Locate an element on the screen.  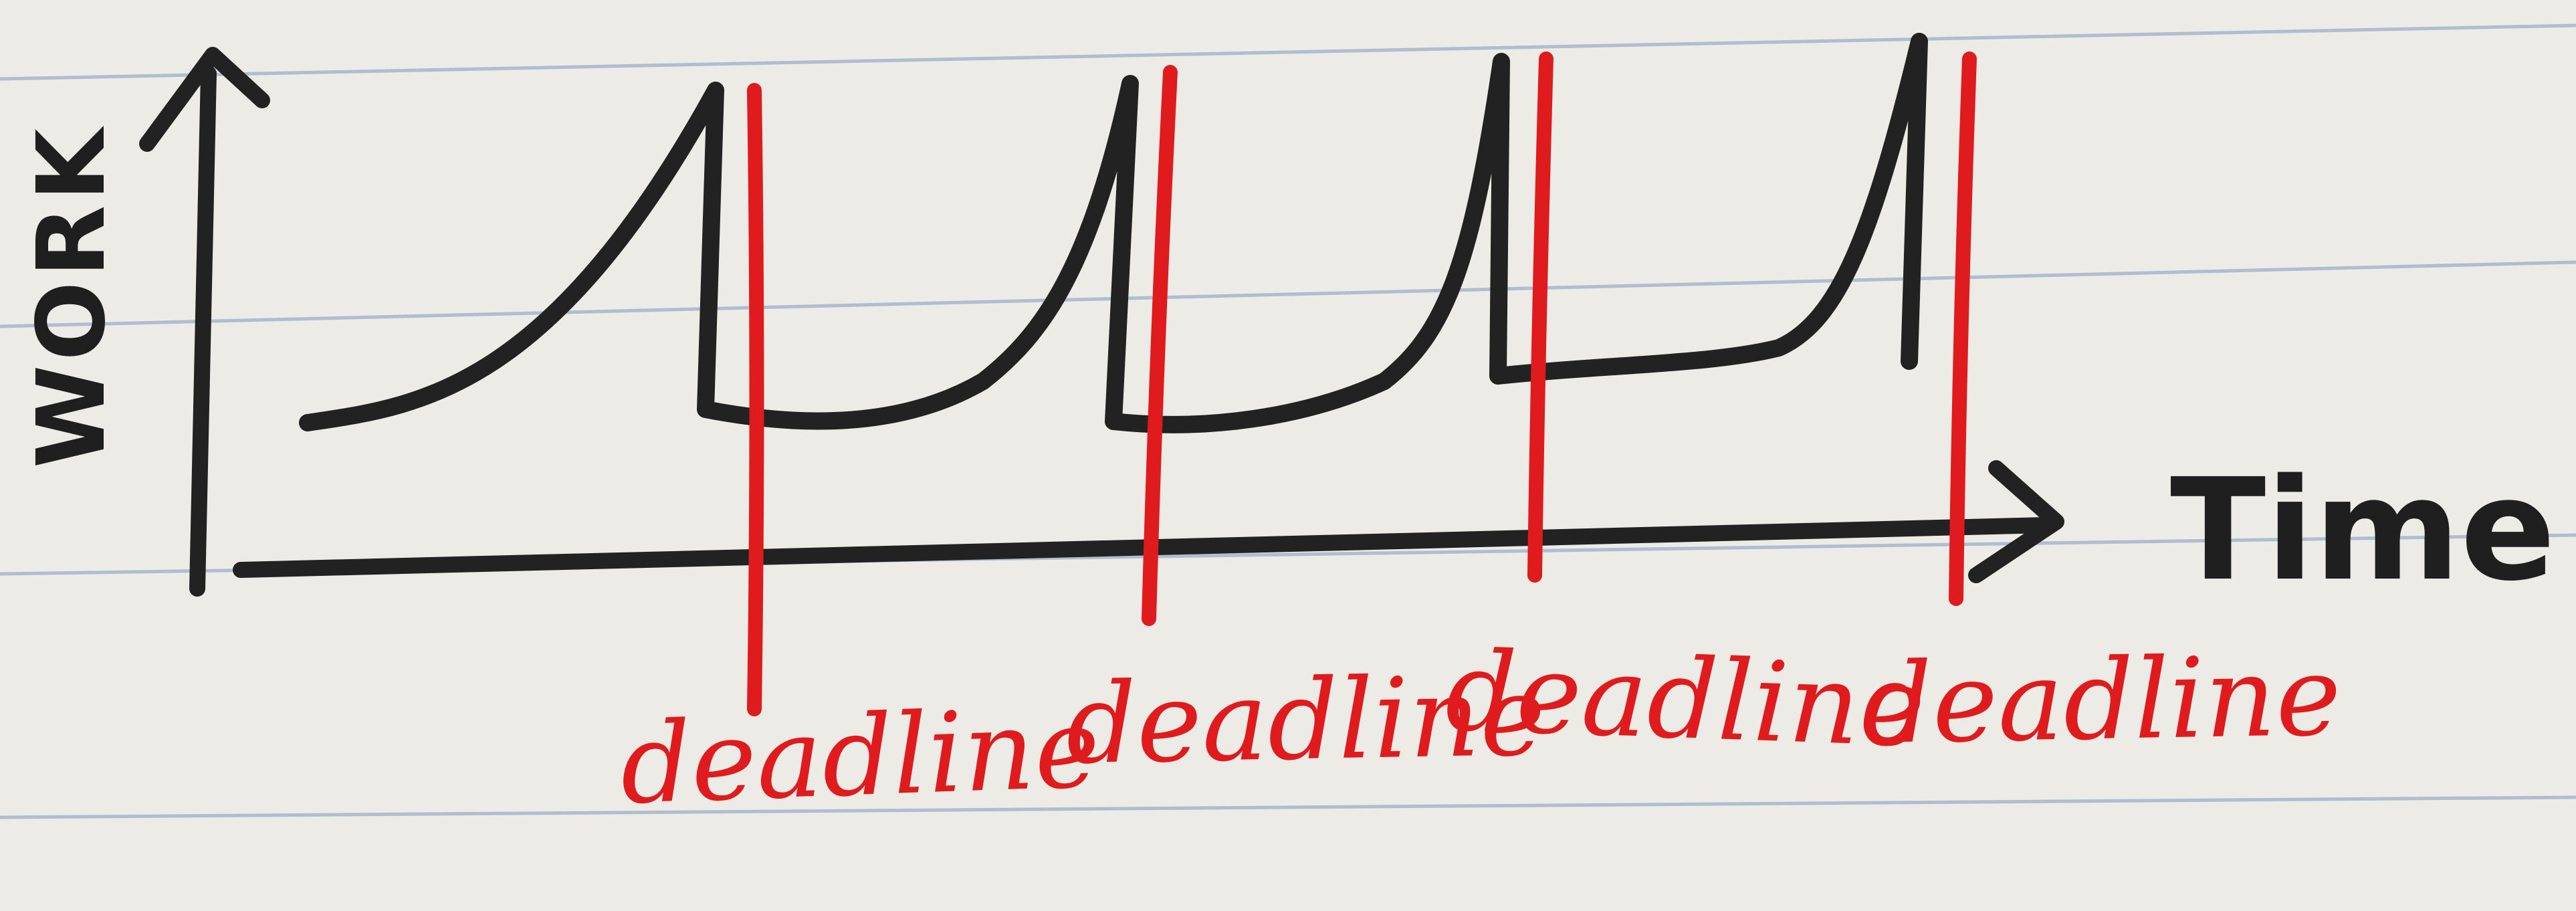
x-axis-line is located at coordinates (1143, 547).